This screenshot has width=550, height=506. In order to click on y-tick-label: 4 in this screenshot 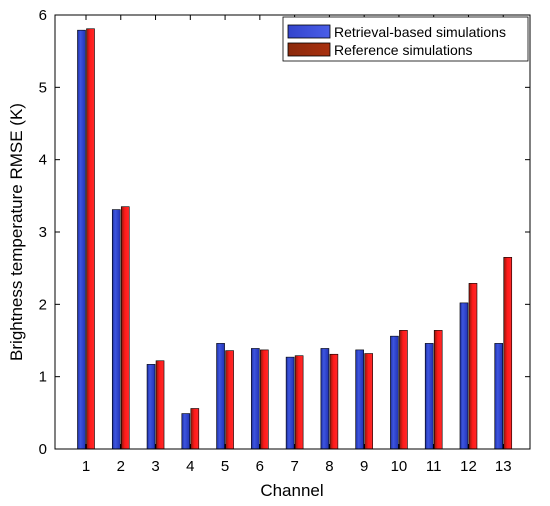, I will do `click(43, 160)`.